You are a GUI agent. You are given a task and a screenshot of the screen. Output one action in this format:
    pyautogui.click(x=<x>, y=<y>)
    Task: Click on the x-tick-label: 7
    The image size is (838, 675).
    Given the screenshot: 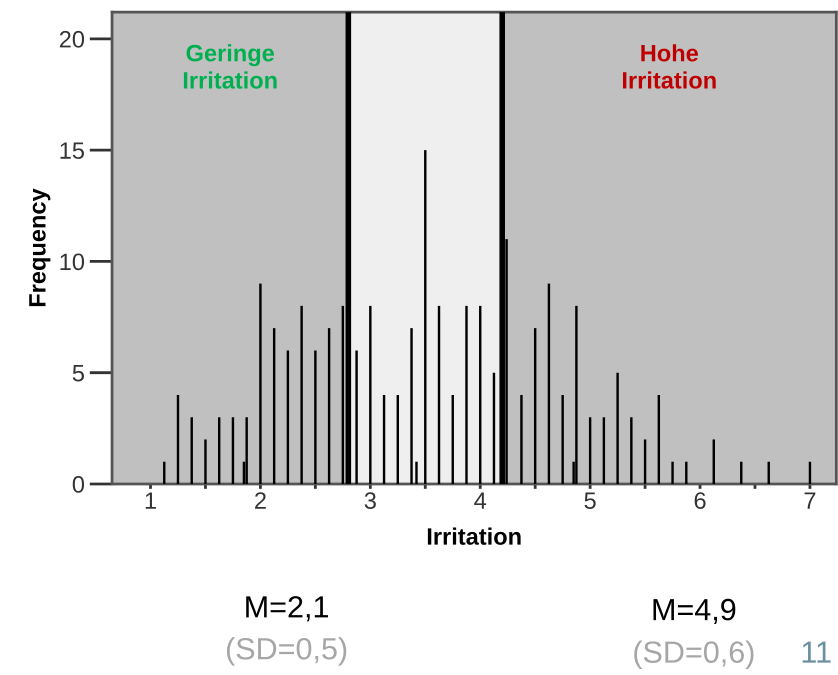 What is the action you would take?
    pyautogui.click(x=810, y=500)
    